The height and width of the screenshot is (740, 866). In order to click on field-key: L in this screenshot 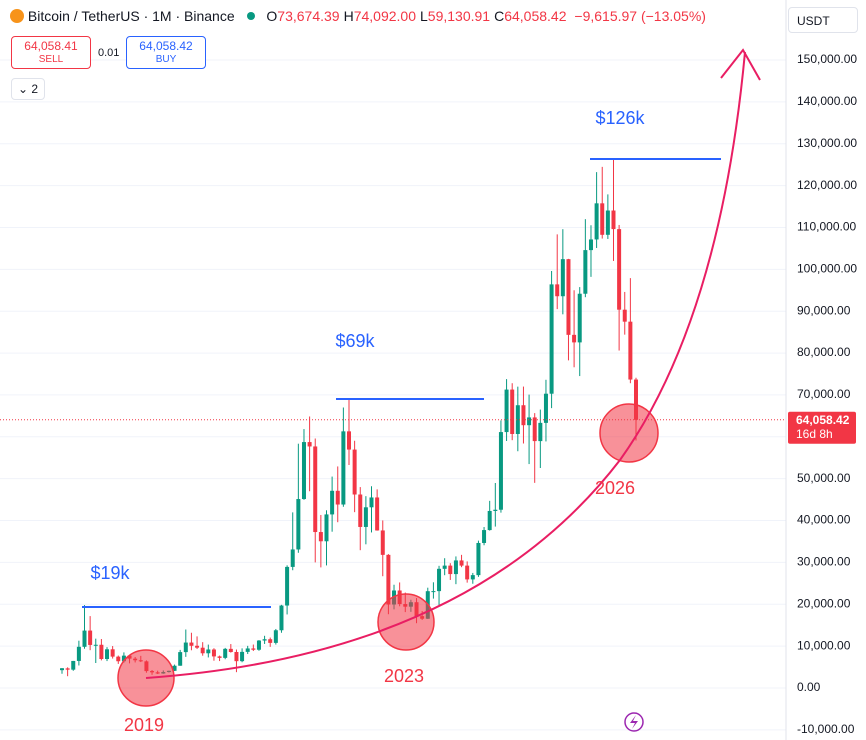, I will do `click(424, 16)`.